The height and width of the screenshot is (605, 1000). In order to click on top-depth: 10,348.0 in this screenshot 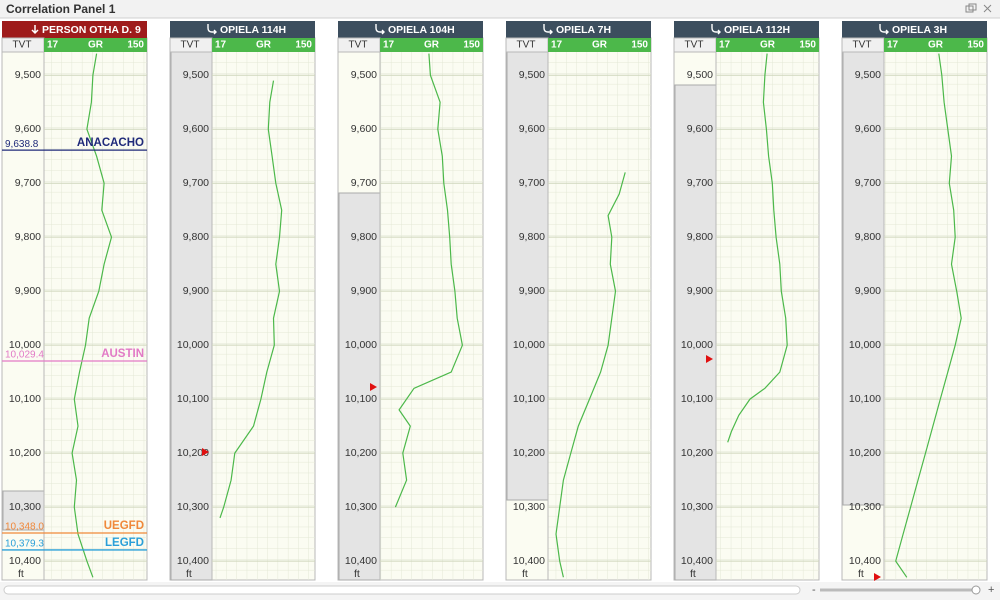, I will do `click(24, 527)`.